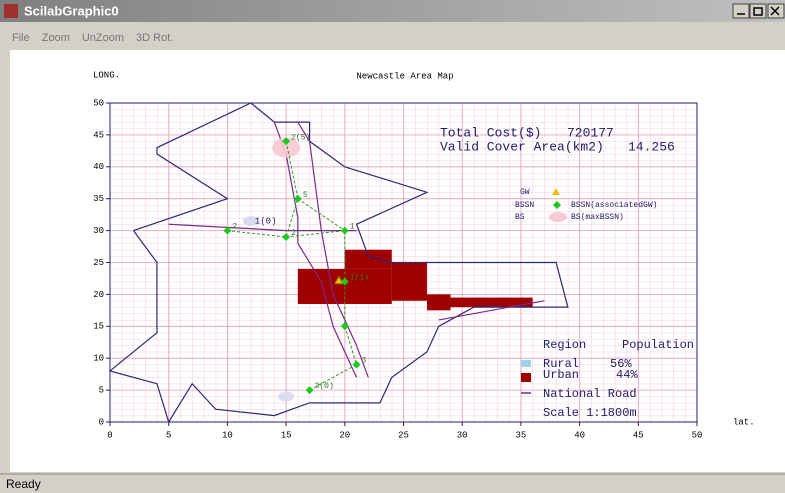 Image resolution: width=785 pixels, height=493 pixels. I want to click on legend-rural-pop: 56%, so click(621, 364).